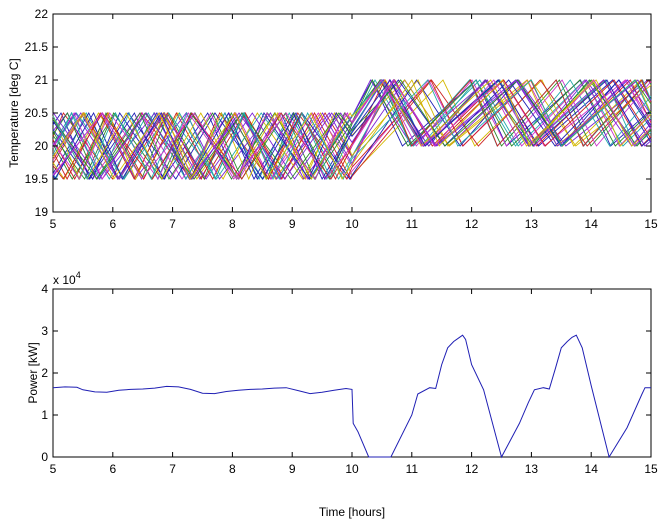  I want to click on temperature-x-tick-label: 7, so click(172, 224).